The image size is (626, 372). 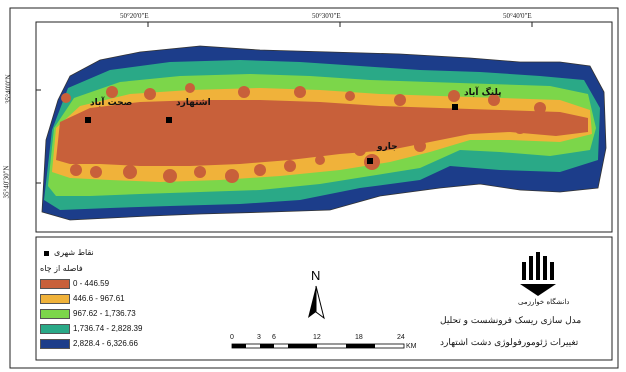 What do you see at coordinates (316, 275) in the screenshot?
I see `north-label: N` at bounding box center [316, 275].